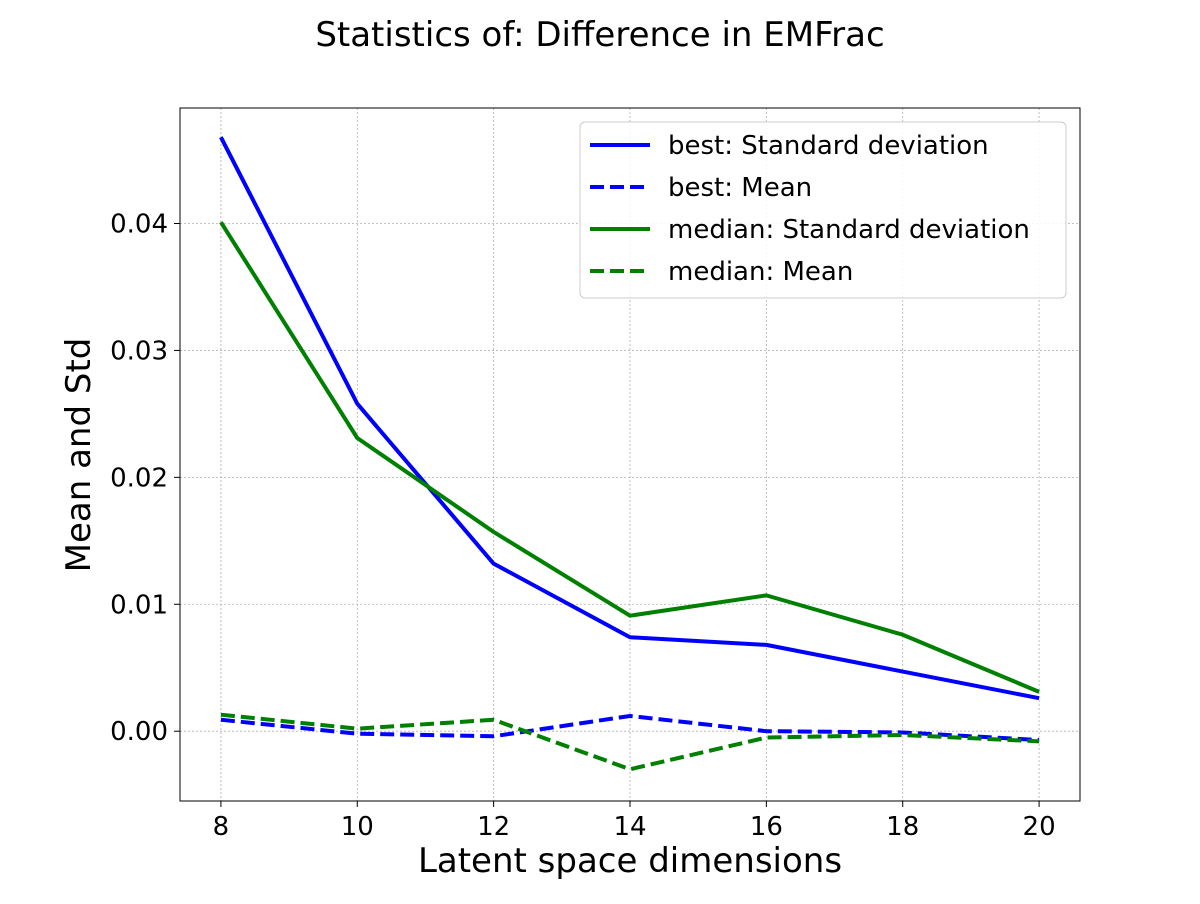  Describe the element at coordinates (629, 827) in the screenshot. I see `x-tick-label: 14` at that location.